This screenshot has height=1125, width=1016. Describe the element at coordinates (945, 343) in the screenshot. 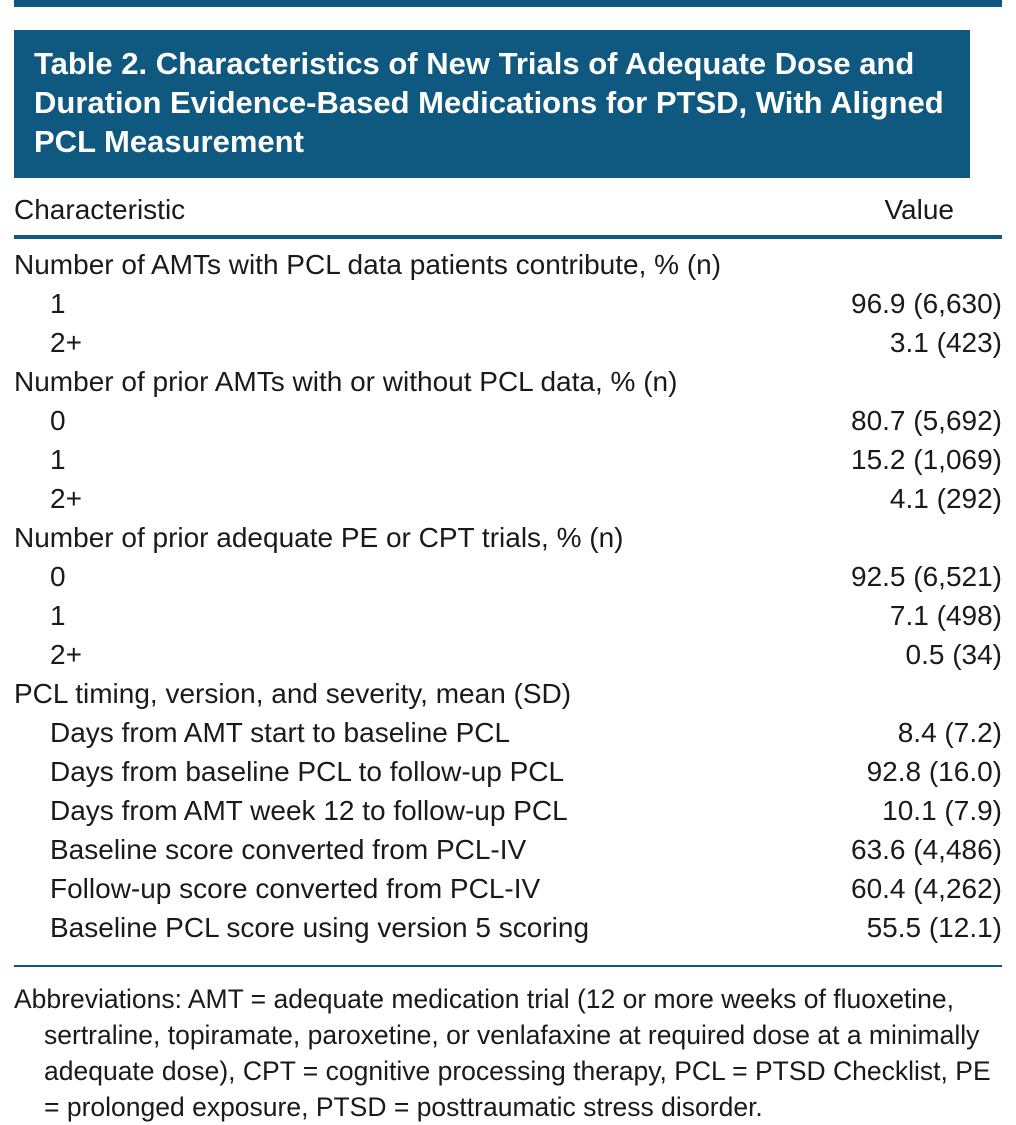

I see `row-value: 3.1 (423)` at that location.